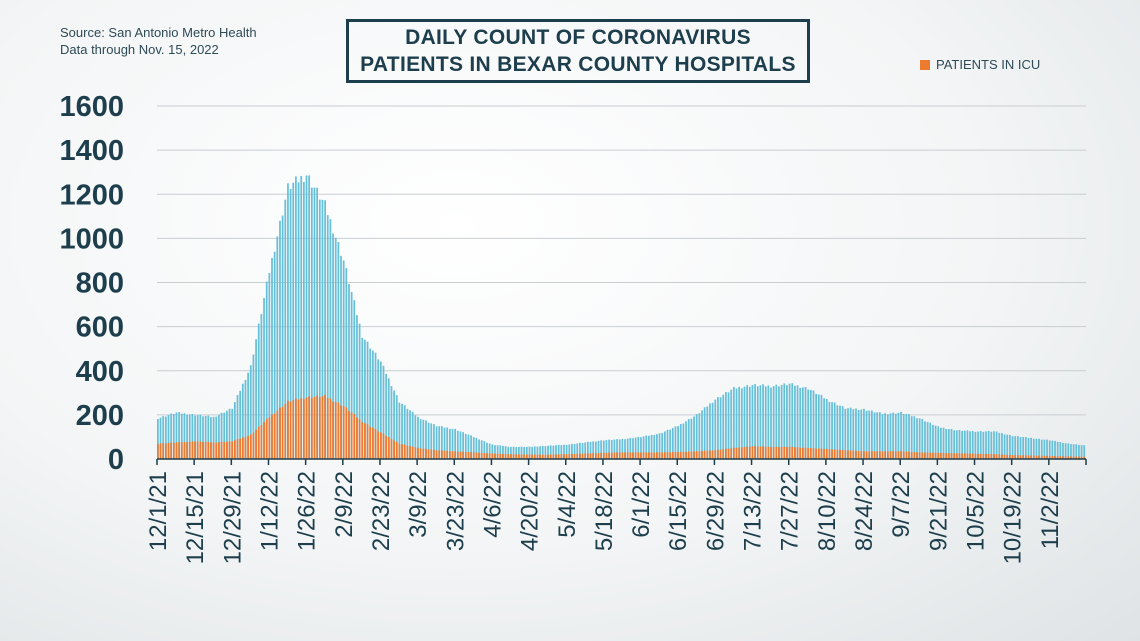 This screenshot has width=1140, height=641. What do you see at coordinates (158, 511) in the screenshot?
I see `x-tick-label: 12/1/21` at bounding box center [158, 511].